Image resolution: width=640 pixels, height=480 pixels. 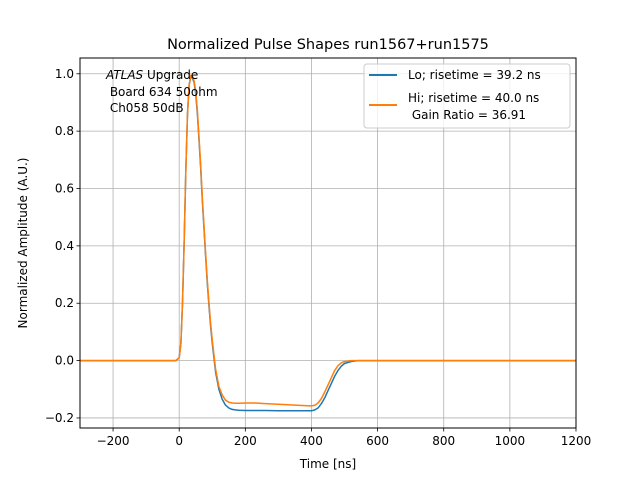 What do you see at coordinates (145, 108) in the screenshot?
I see `annotation-line-3: Ch058 50dB` at bounding box center [145, 108].